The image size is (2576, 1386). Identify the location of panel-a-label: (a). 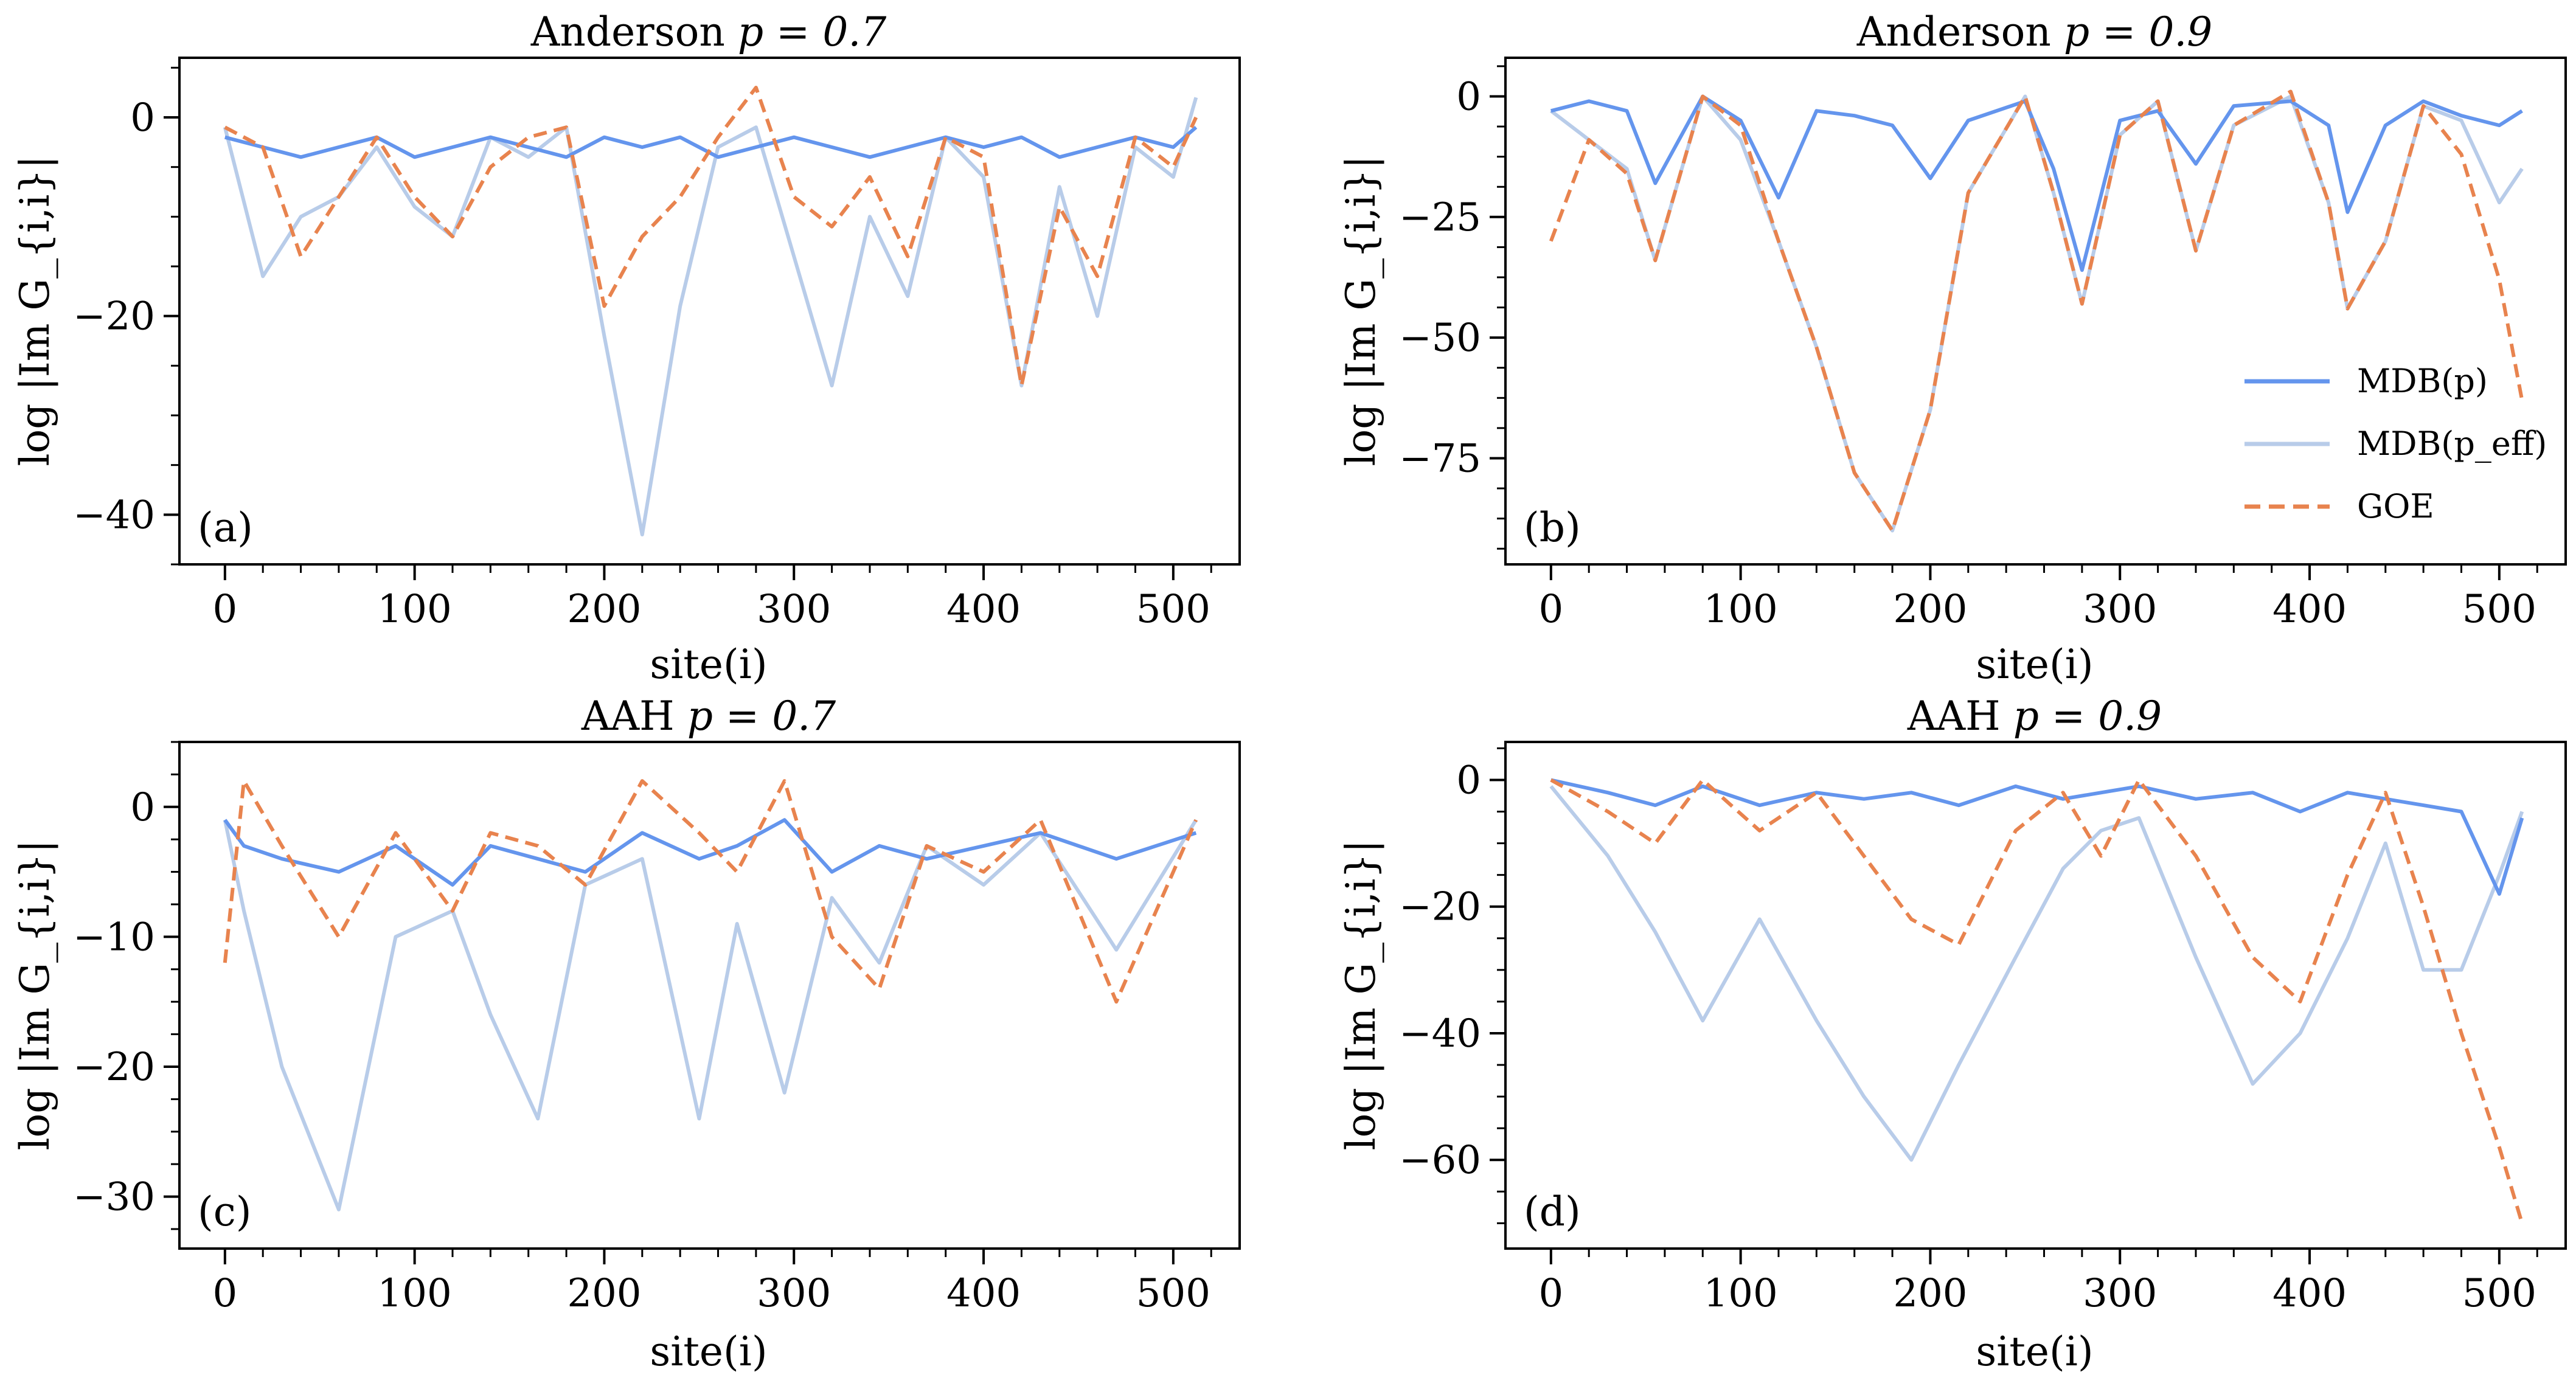
(225, 528).